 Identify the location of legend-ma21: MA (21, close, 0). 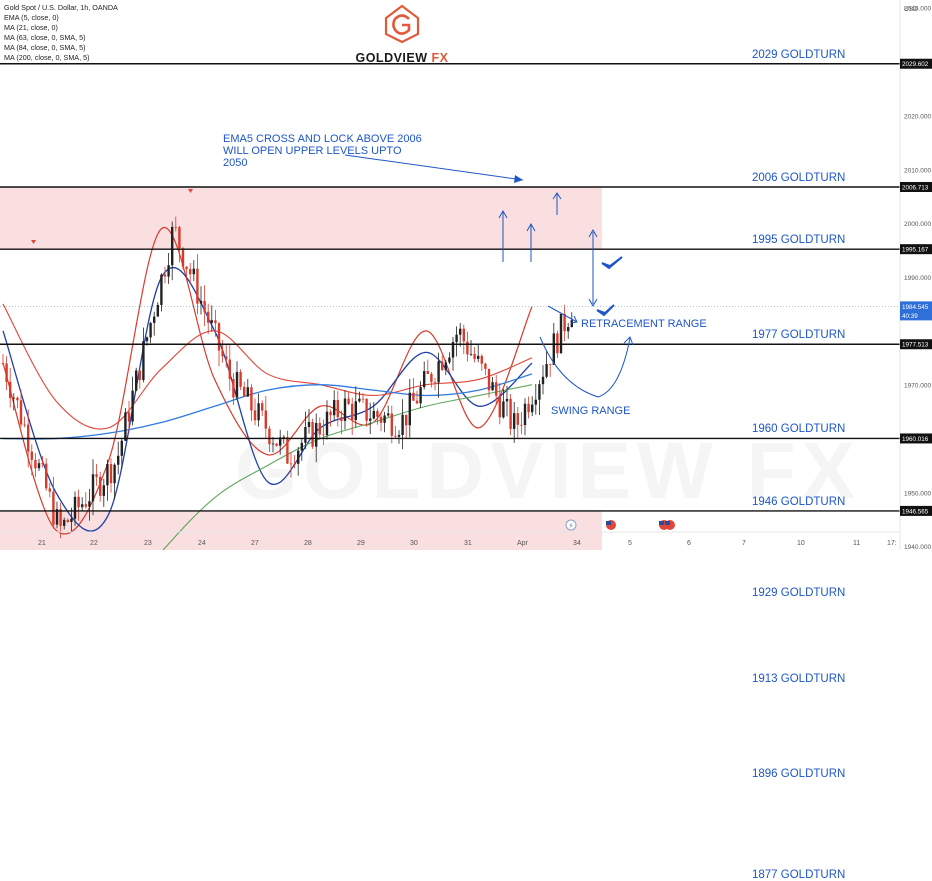
(31, 27).